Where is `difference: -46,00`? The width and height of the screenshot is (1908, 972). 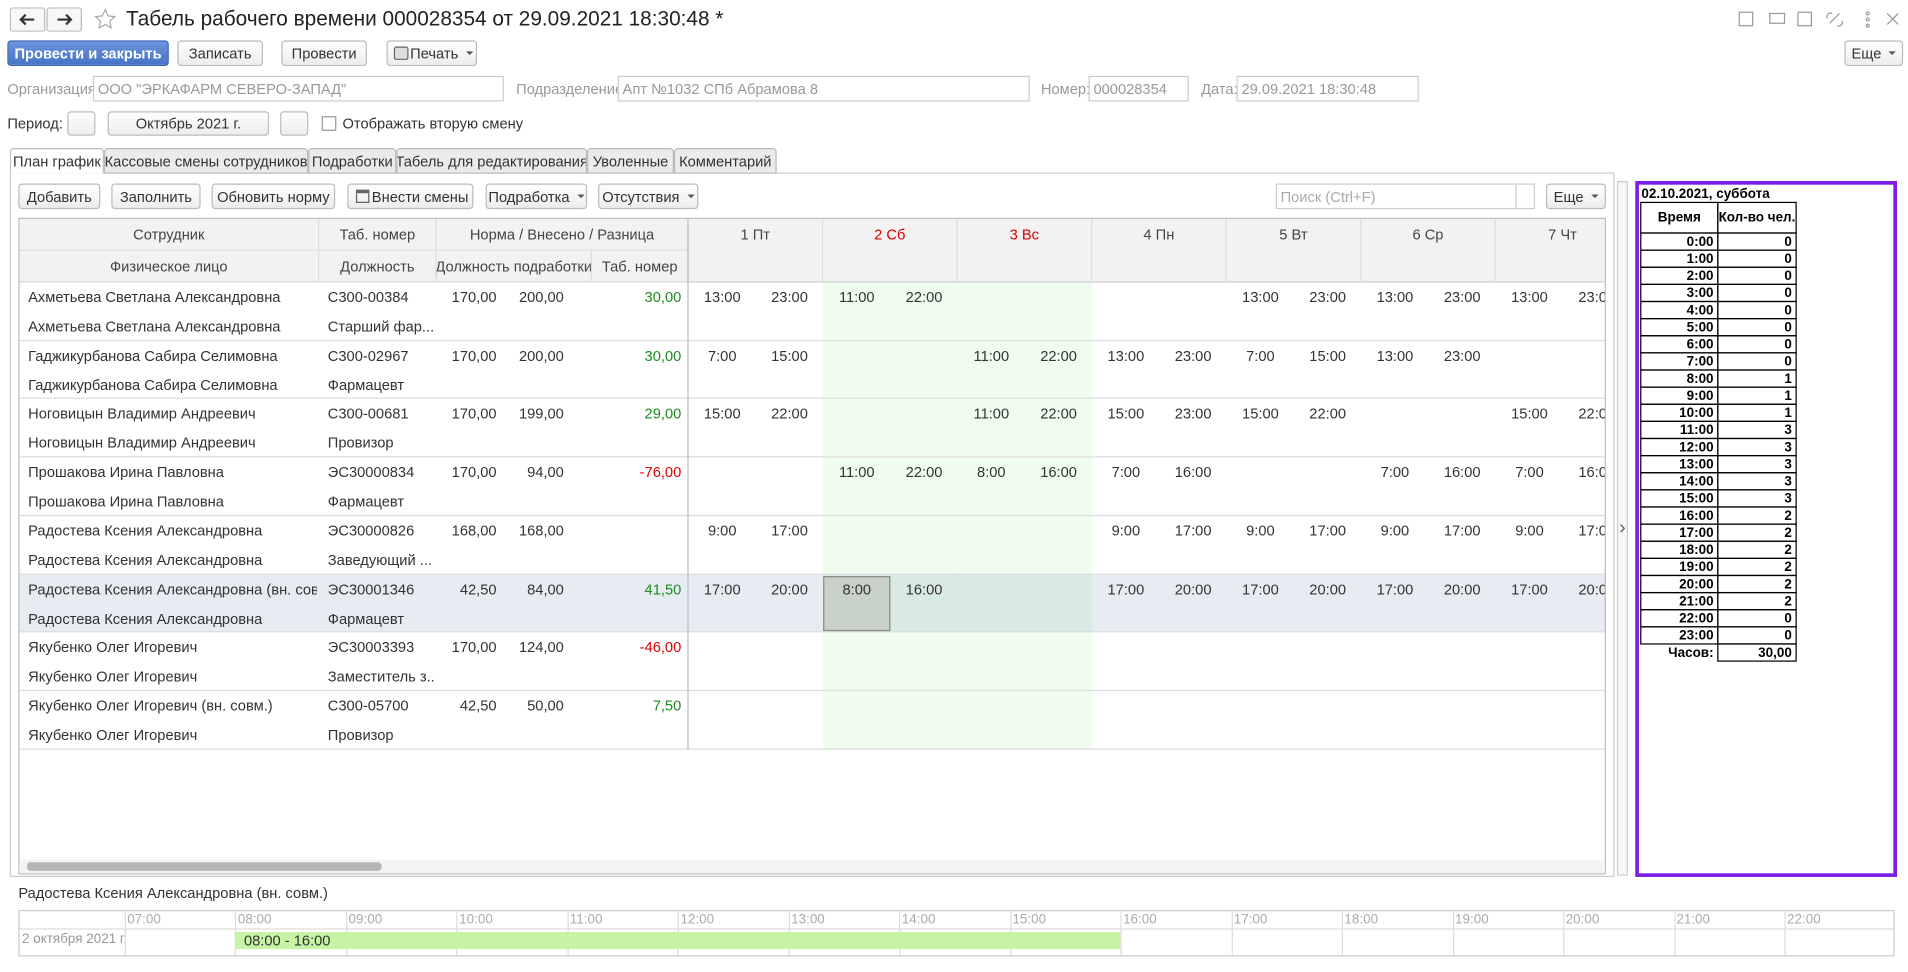
difference: -46,00 is located at coordinates (660, 647).